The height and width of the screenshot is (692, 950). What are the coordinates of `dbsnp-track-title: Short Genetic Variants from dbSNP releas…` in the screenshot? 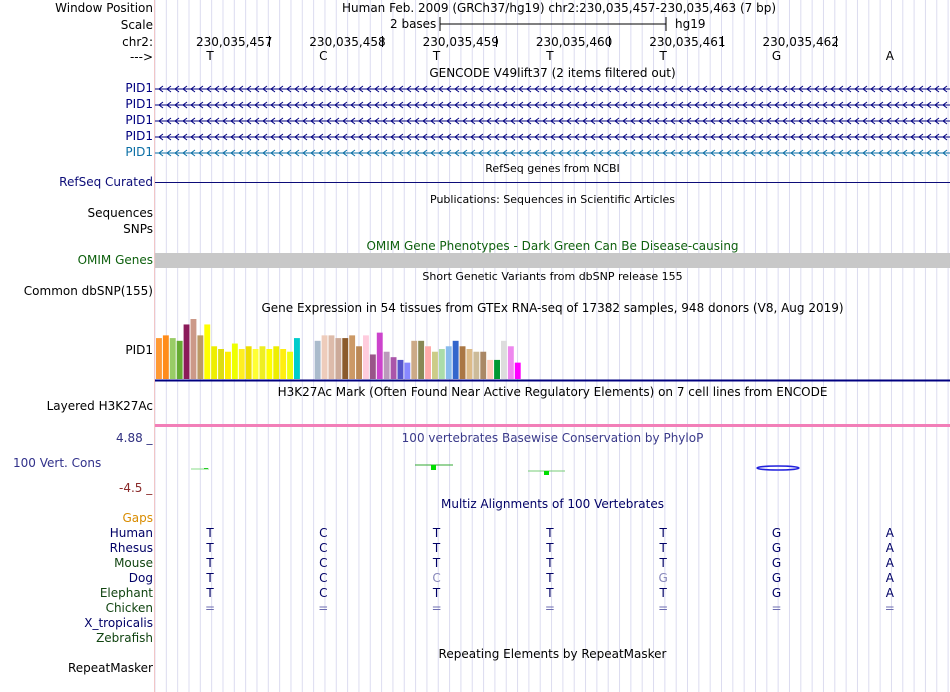 It's located at (552, 276).